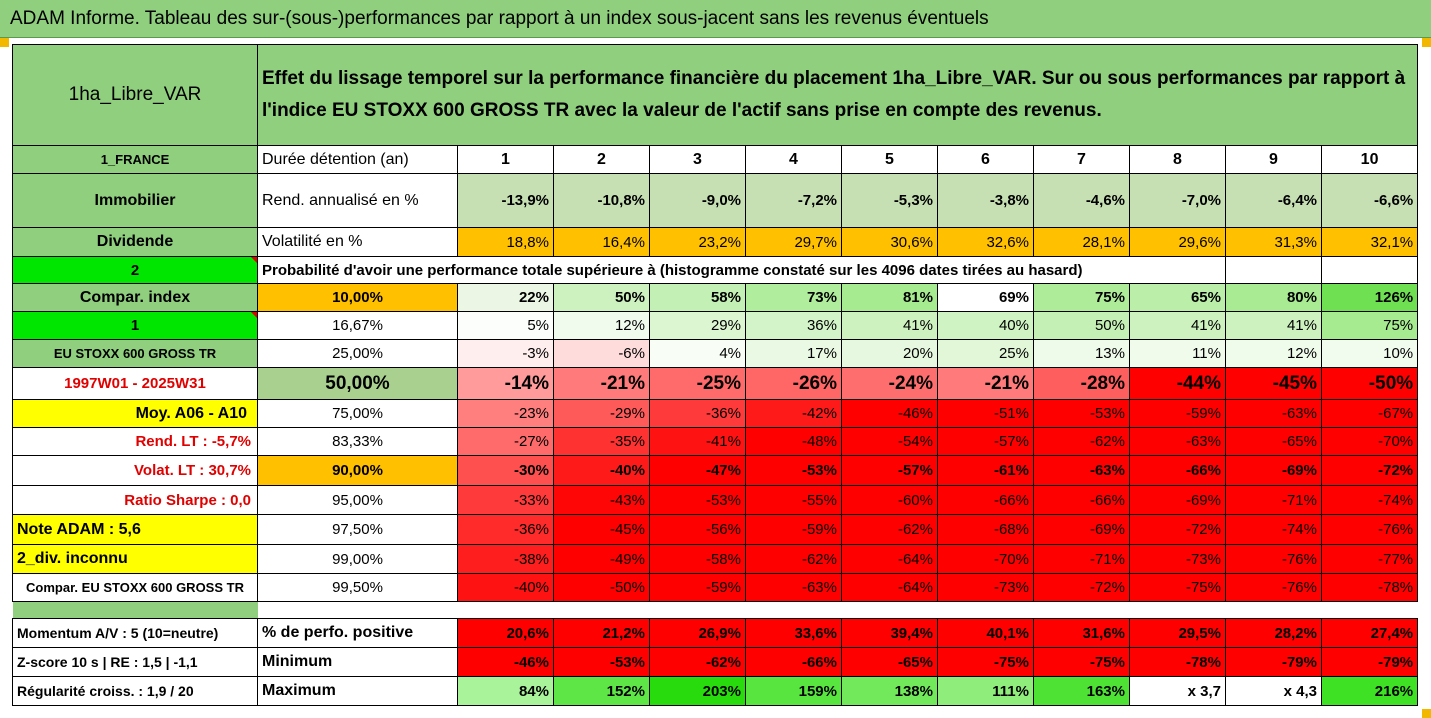 This screenshot has width=1431, height=718. I want to click on return-cell: -9,0%, so click(697, 200).